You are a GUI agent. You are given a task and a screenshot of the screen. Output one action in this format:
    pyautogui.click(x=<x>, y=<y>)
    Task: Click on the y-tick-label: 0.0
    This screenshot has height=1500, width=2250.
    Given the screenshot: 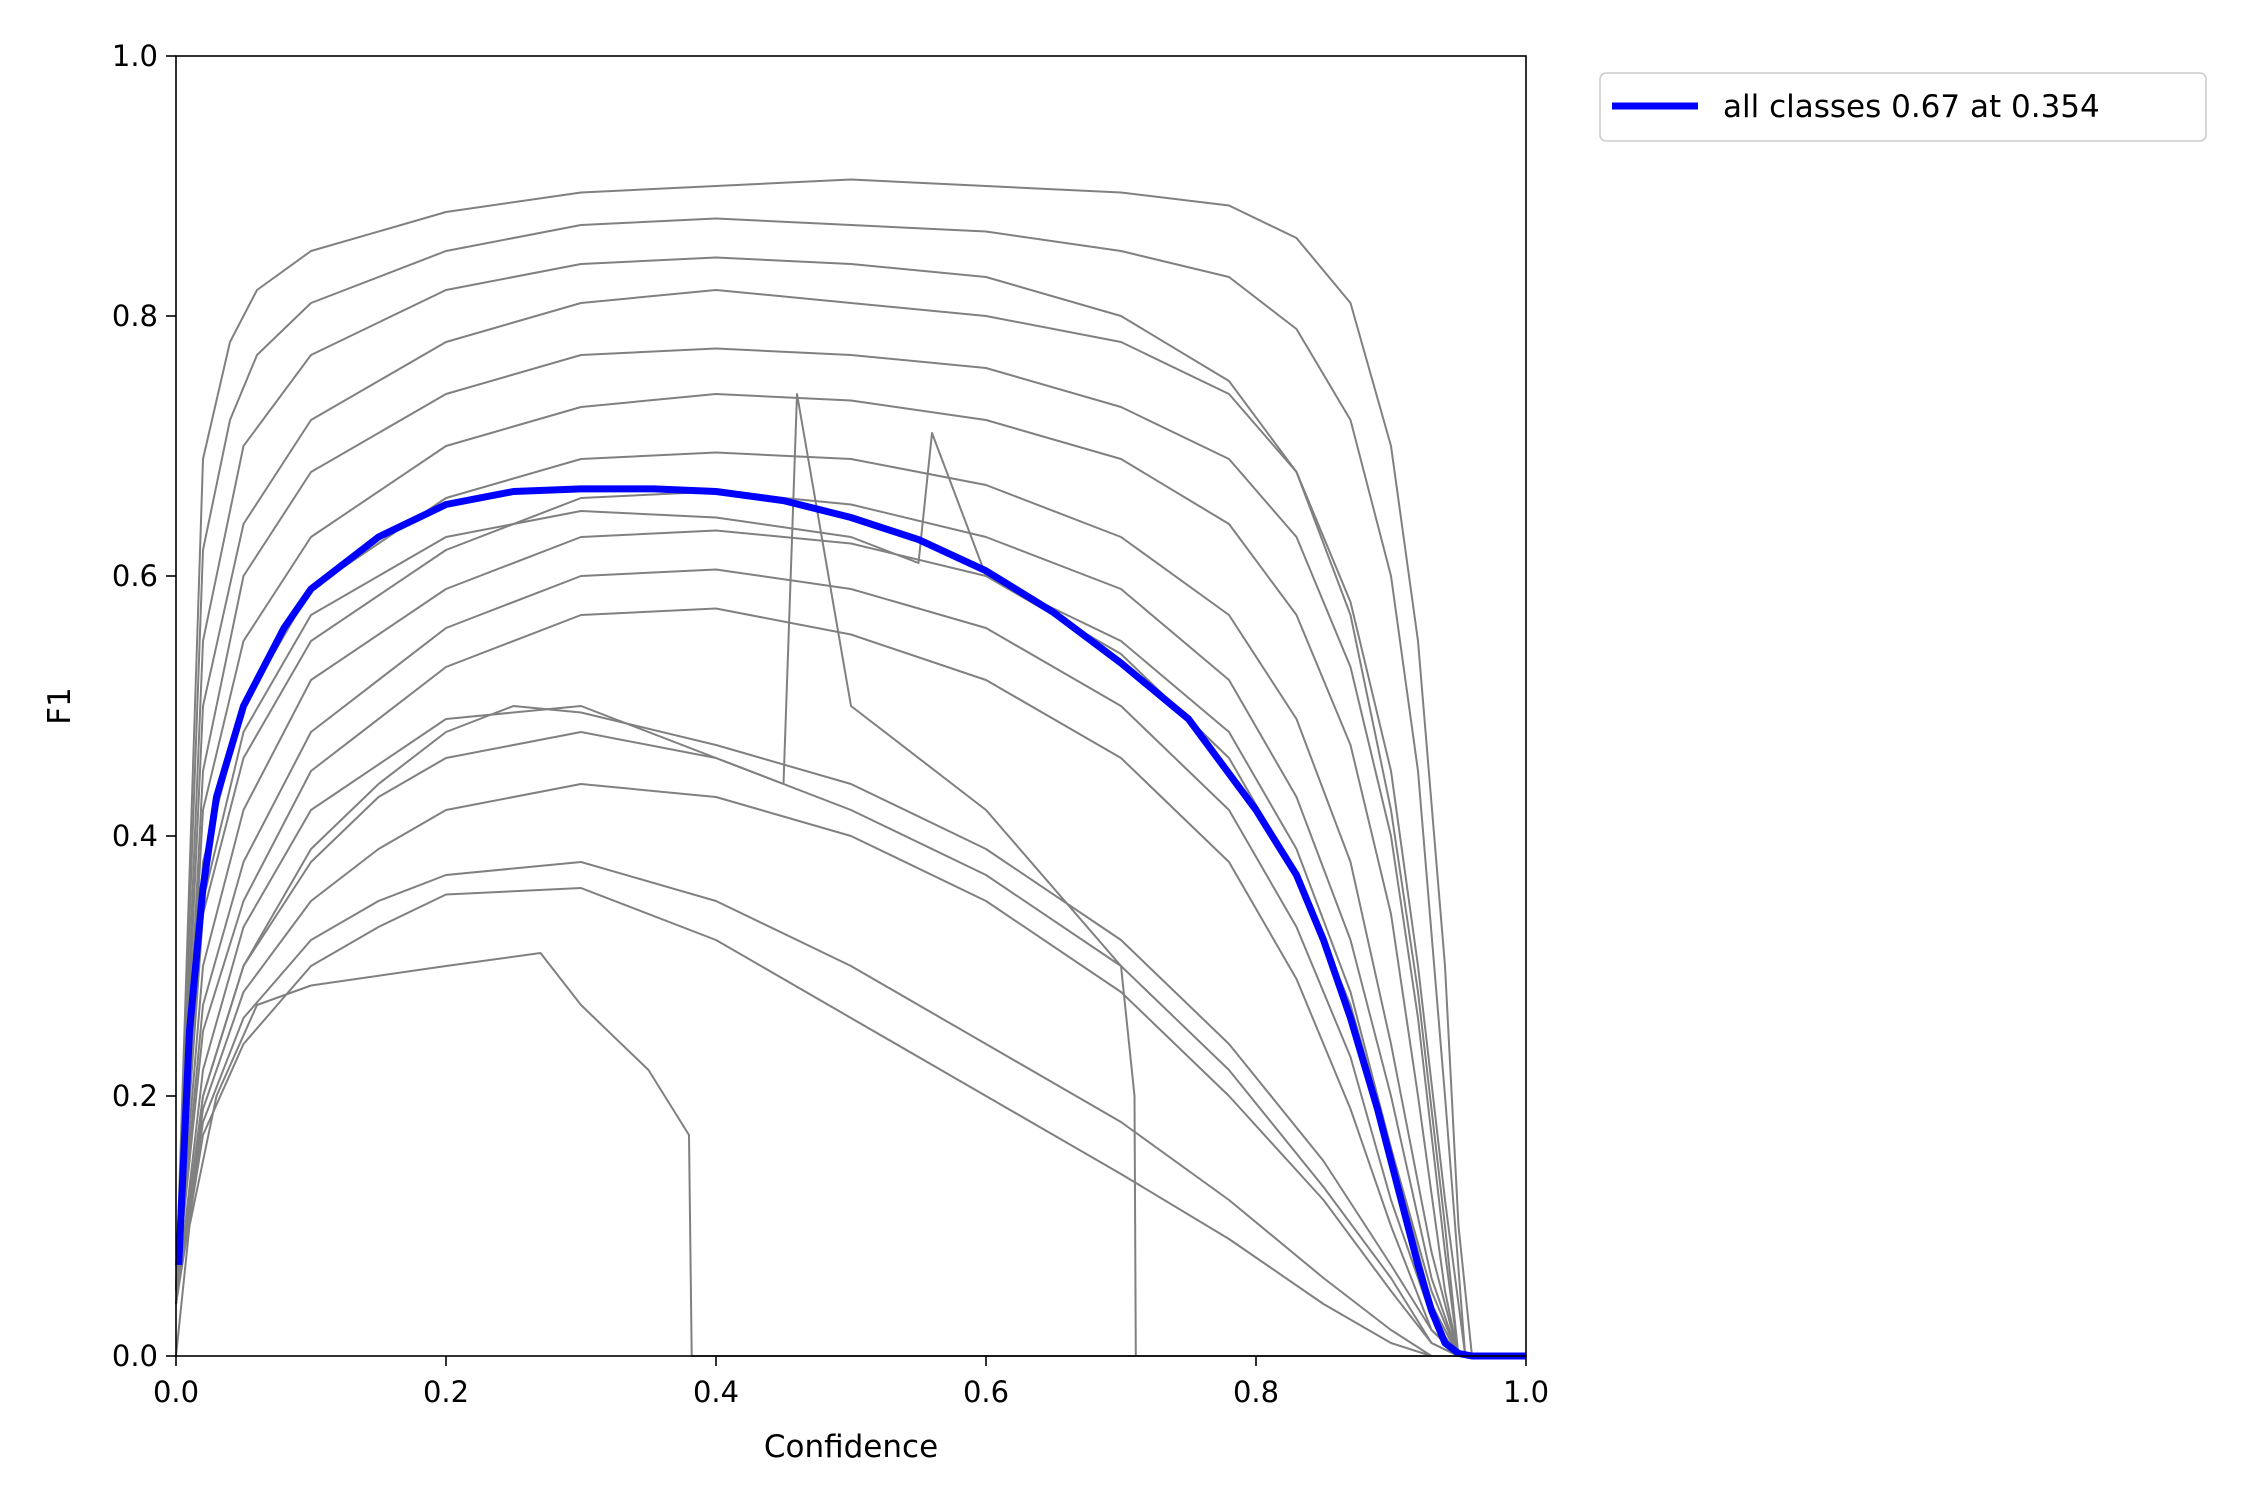 What is the action you would take?
    pyautogui.click(x=135, y=1356)
    